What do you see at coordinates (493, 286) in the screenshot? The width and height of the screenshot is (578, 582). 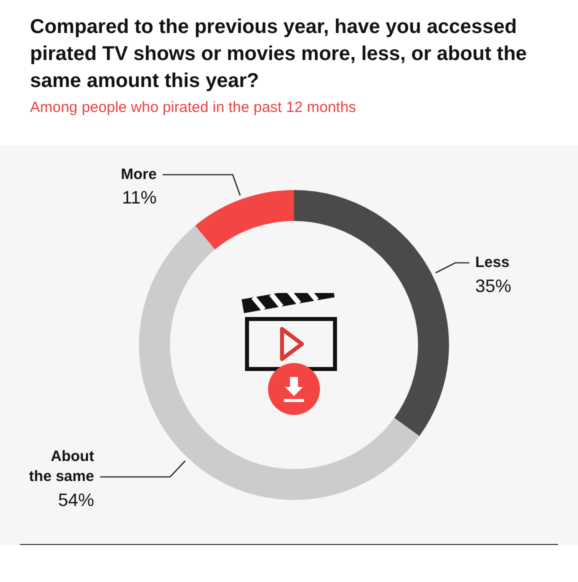 I see `data-label: 35%` at bounding box center [493, 286].